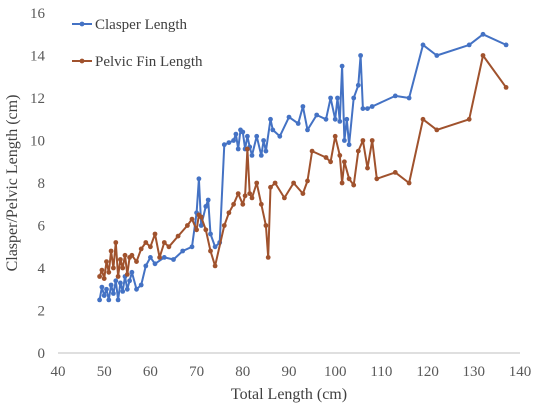  I want to click on x-tick-label: 40, so click(58, 372).